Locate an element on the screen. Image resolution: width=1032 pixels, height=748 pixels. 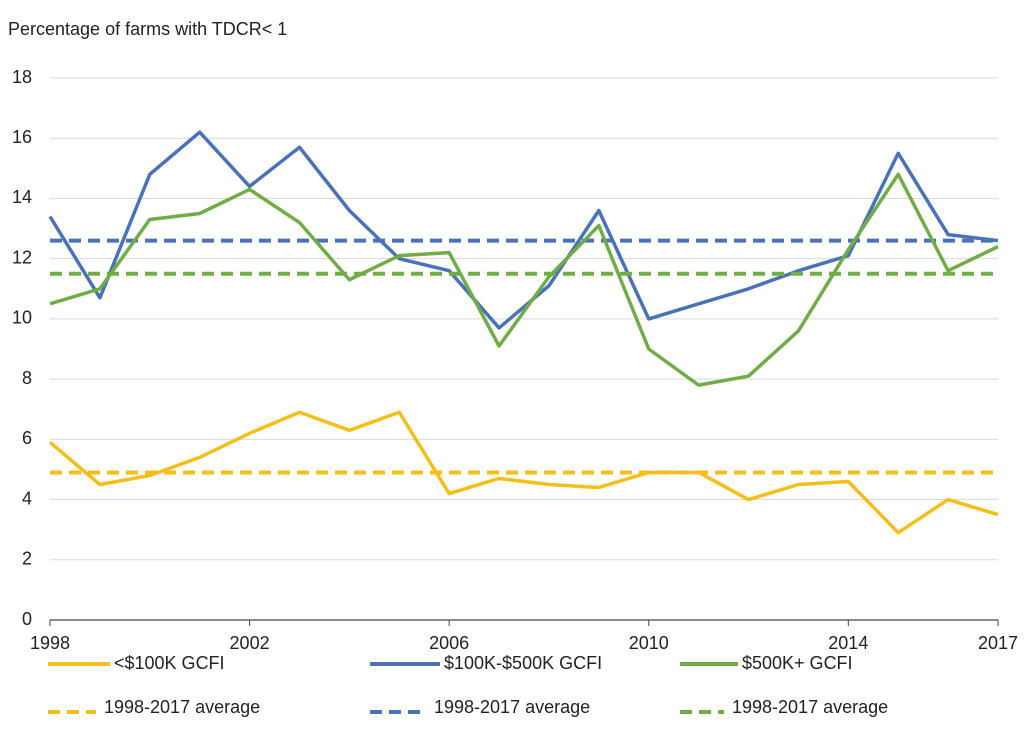
legend-label: $500K+ GCFI is located at coordinates (797, 663).